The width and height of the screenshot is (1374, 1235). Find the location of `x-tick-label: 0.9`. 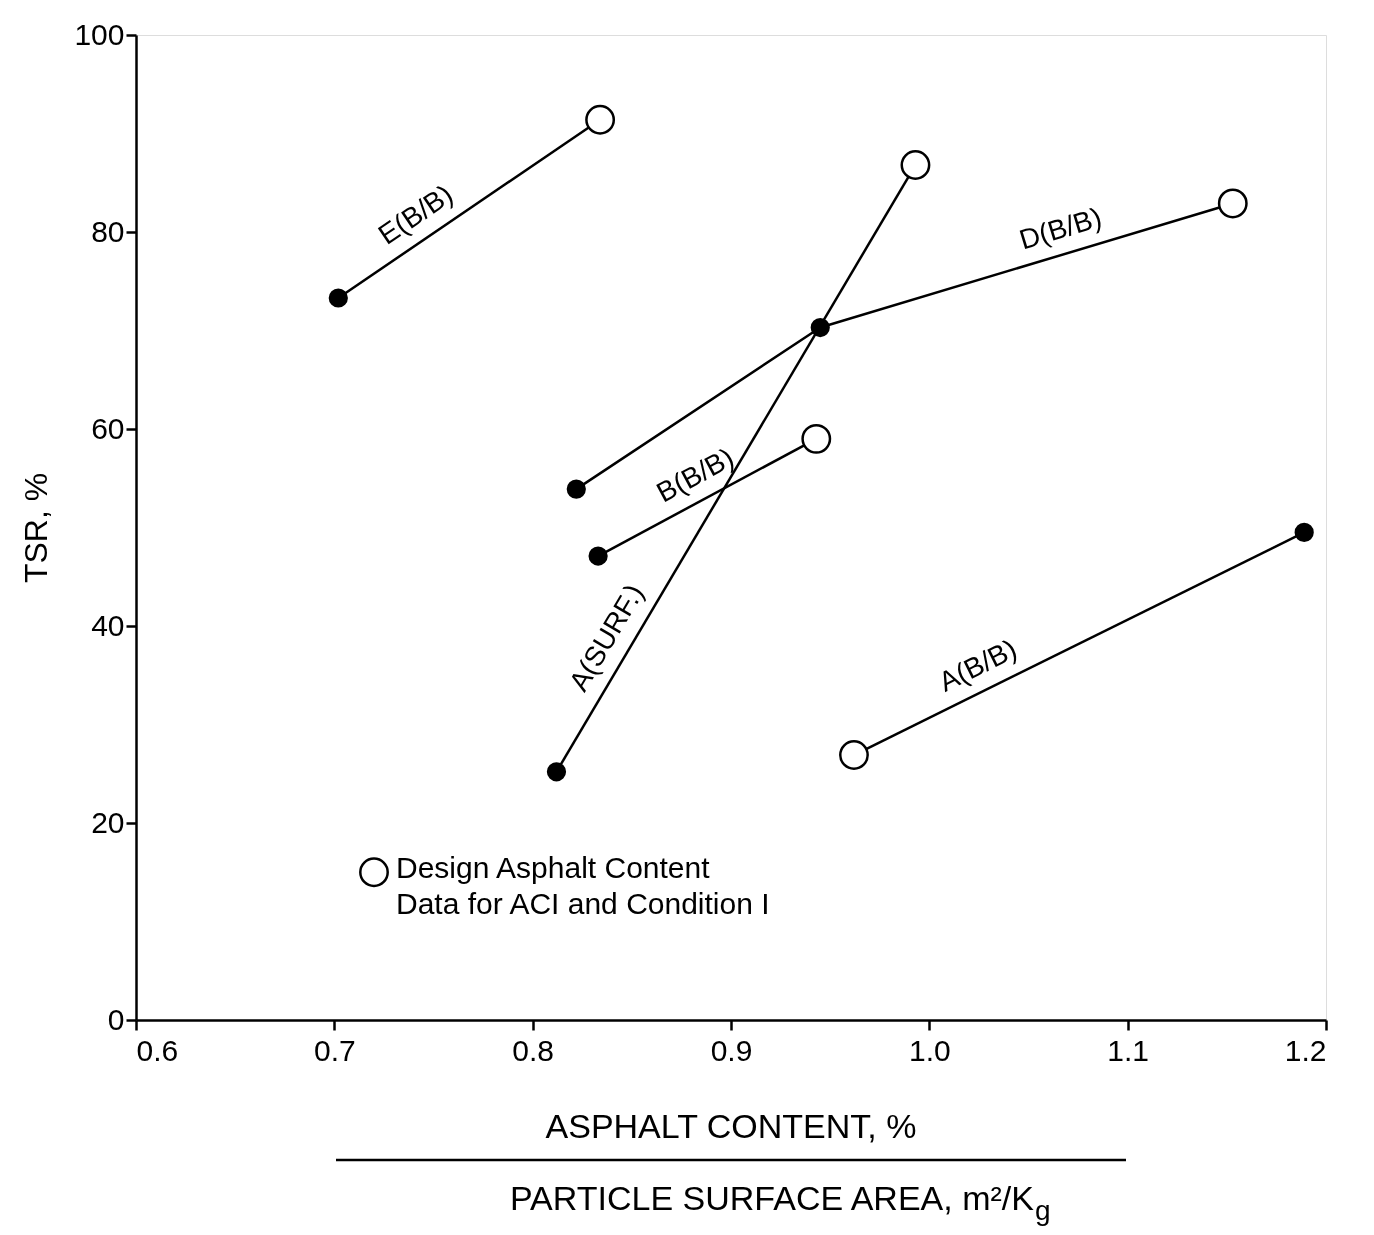

x-tick-label: 0.9 is located at coordinates (731, 1050).